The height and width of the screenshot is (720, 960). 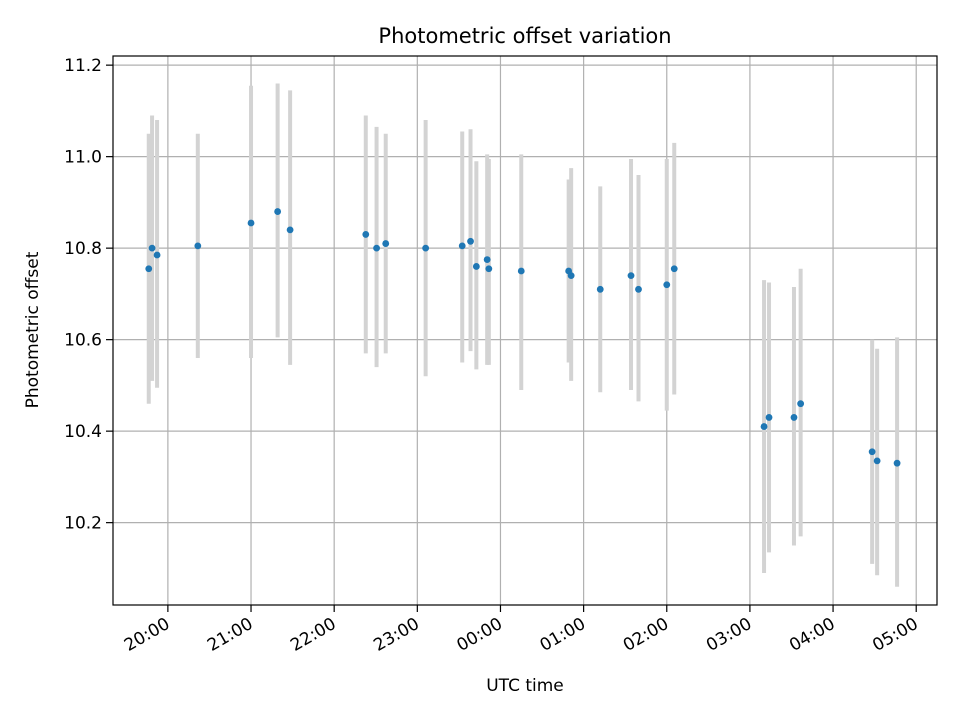 I want to click on y-tick-label: 11.0, so click(x=83, y=158).